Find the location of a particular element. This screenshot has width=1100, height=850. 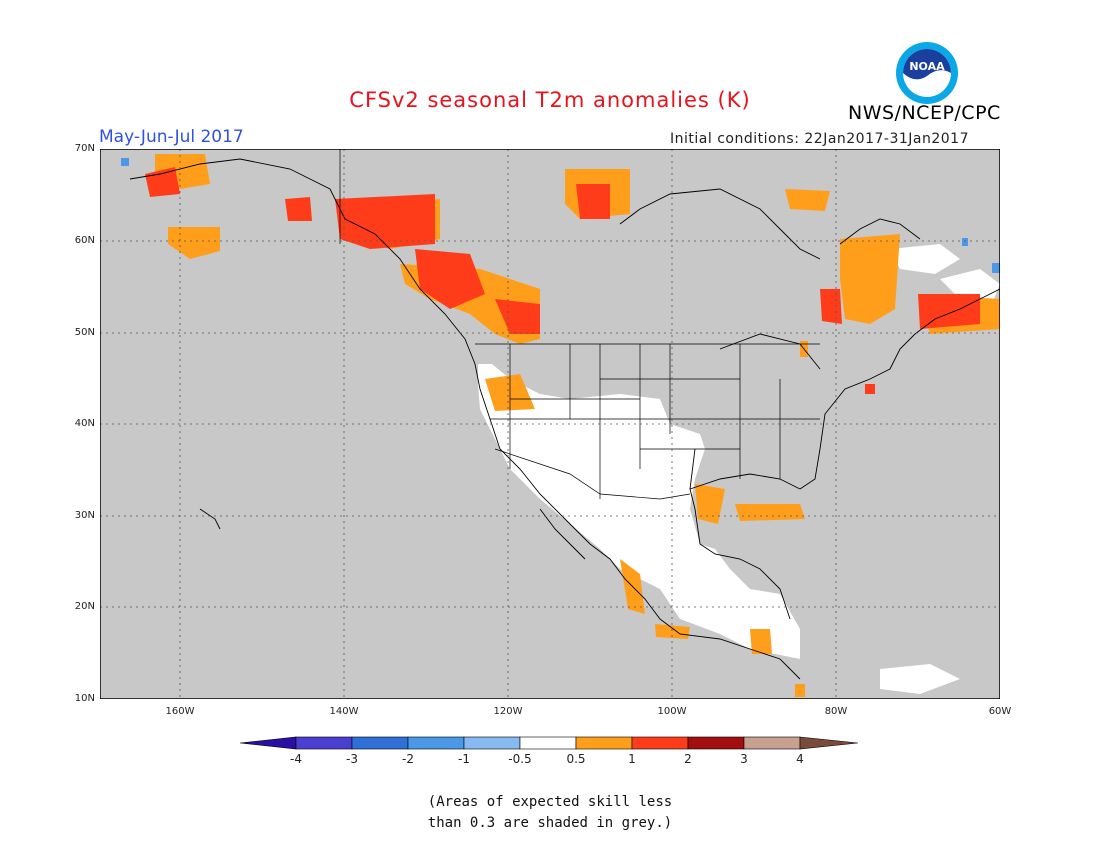

lon-label: 60W is located at coordinates (1000, 711).